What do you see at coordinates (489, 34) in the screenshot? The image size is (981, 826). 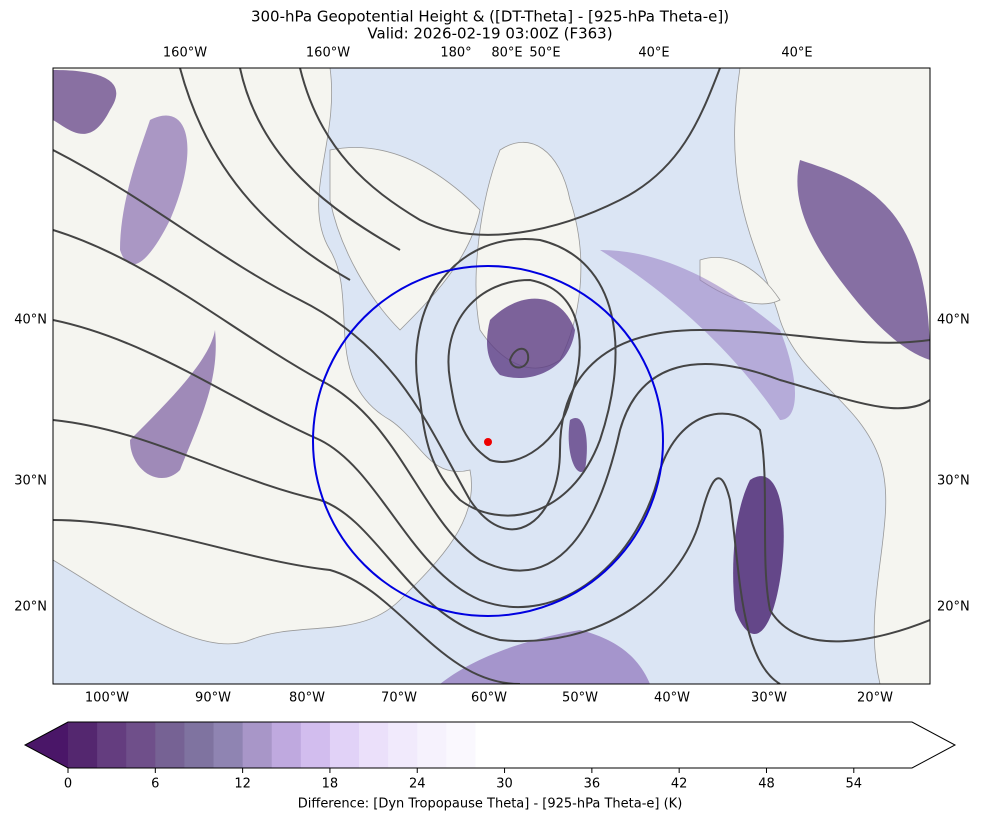 I see `subtitle: Valid: 2026-02-19 03:00Z (F363)` at bounding box center [489, 34].